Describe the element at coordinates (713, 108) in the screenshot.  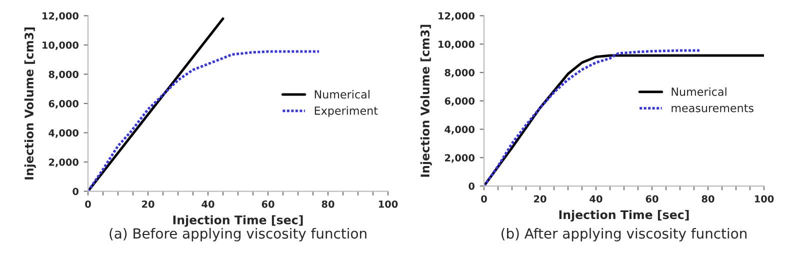
I see `legend-label: measurements` at that location.